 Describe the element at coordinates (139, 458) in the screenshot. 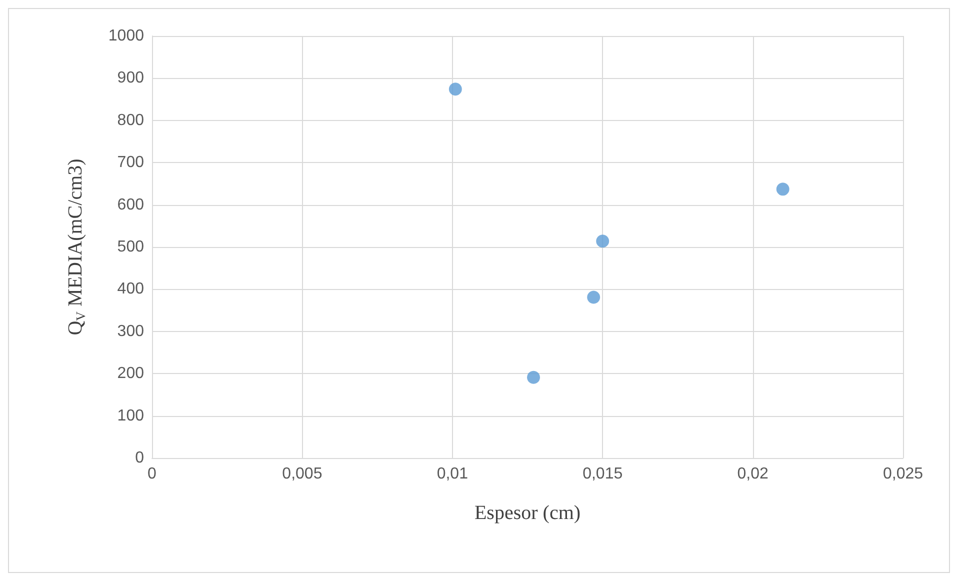

I see `y-tick-label: 0` at that location.